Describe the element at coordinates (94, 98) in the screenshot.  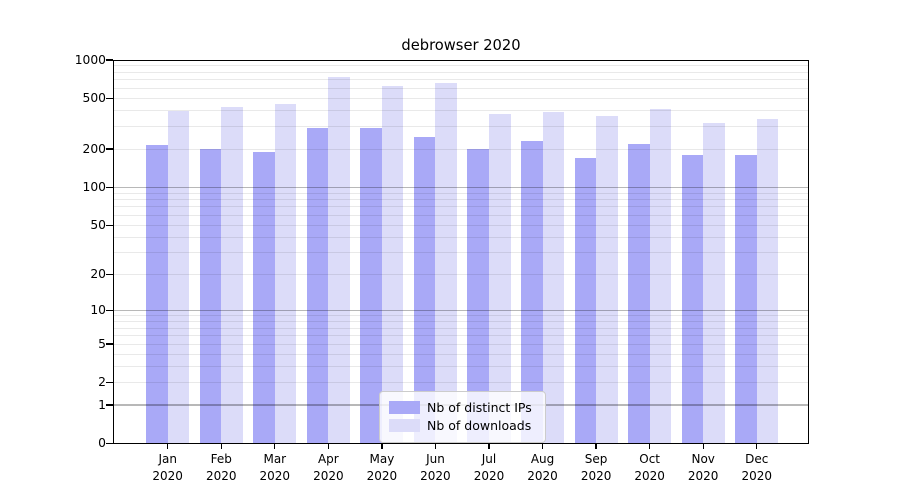
I see `y-axis-tick-label: 500` at that location.